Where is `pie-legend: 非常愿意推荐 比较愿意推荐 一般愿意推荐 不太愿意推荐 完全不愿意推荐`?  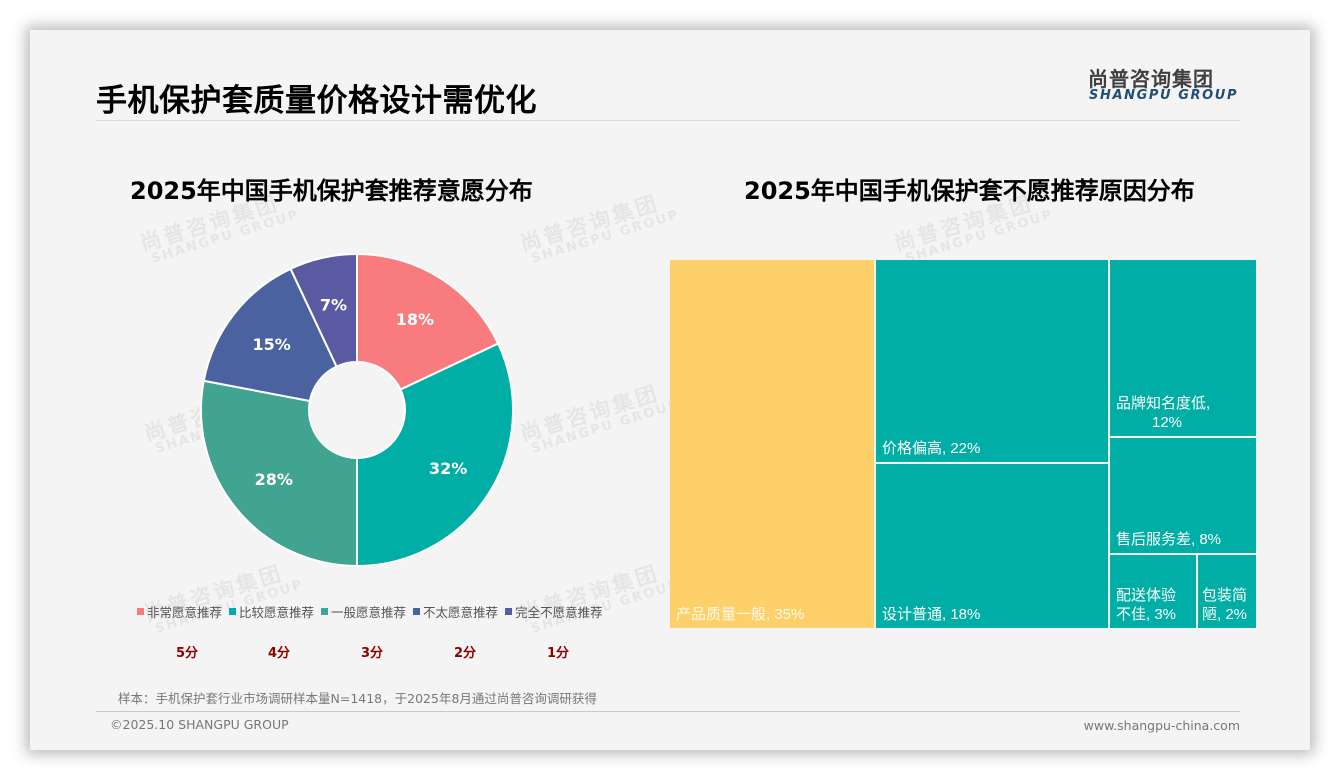 pie-legend: 非常愿意推荐 比较愿意推荐 一般愿意推荐 不太愿意推荐 完全不愿意推荐 is located at coordinates (370, 611).